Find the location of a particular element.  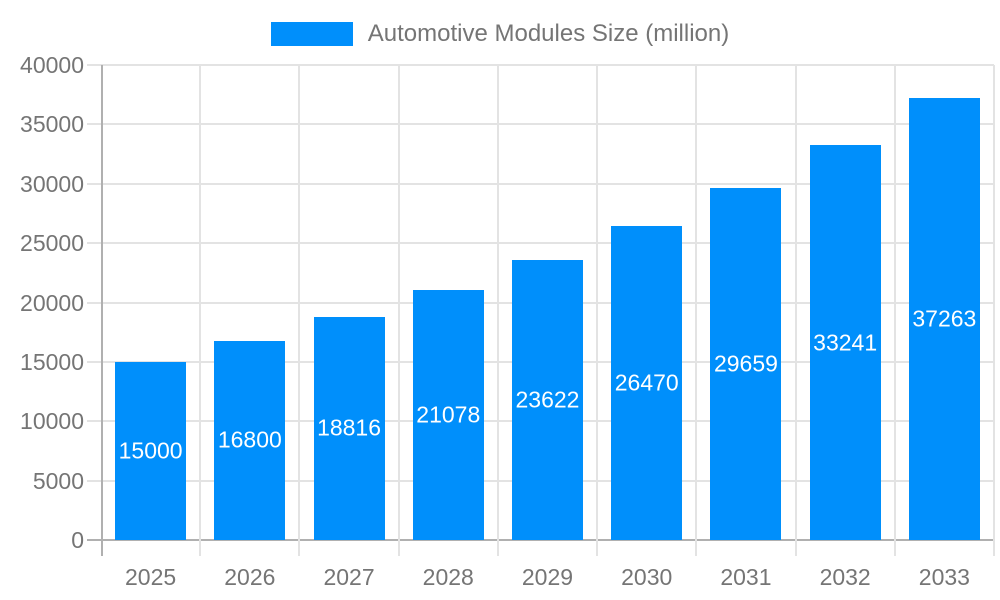

x-axis-tick-label: 2030 is located at coordinates (647, 577).